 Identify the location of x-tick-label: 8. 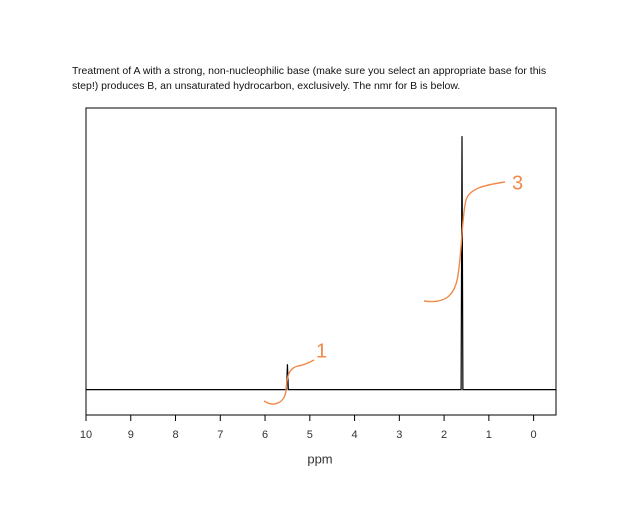
(175, 435).